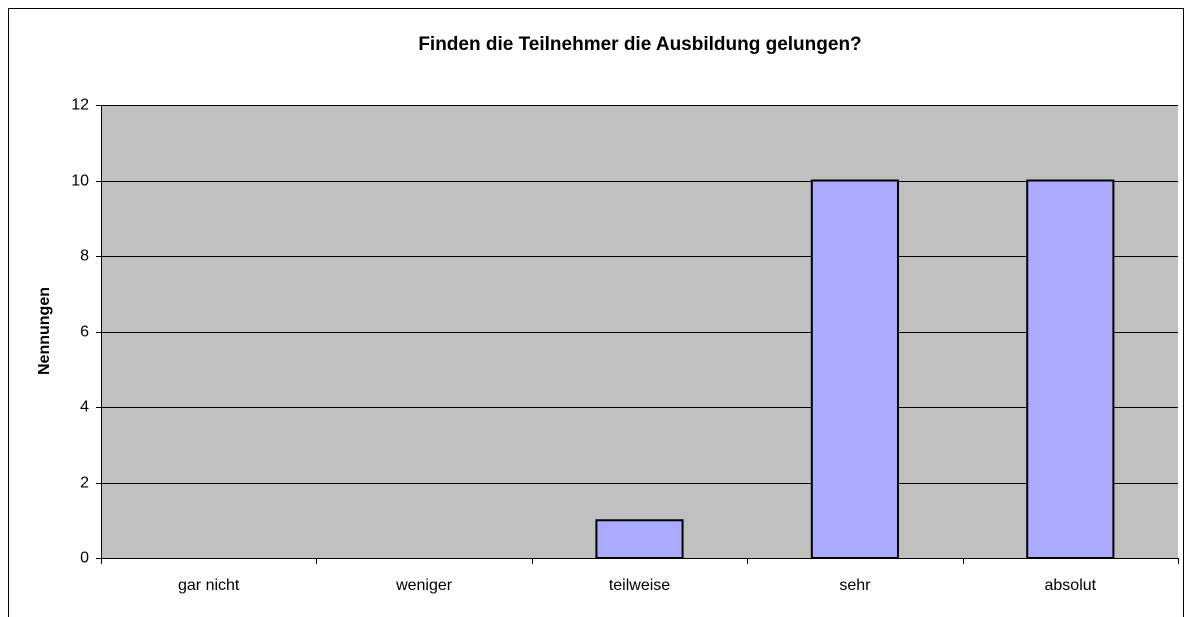  Describe the element at coordinates (44, 331) in the screenshot. I see `y-axis-label: Nennungen` at that location.